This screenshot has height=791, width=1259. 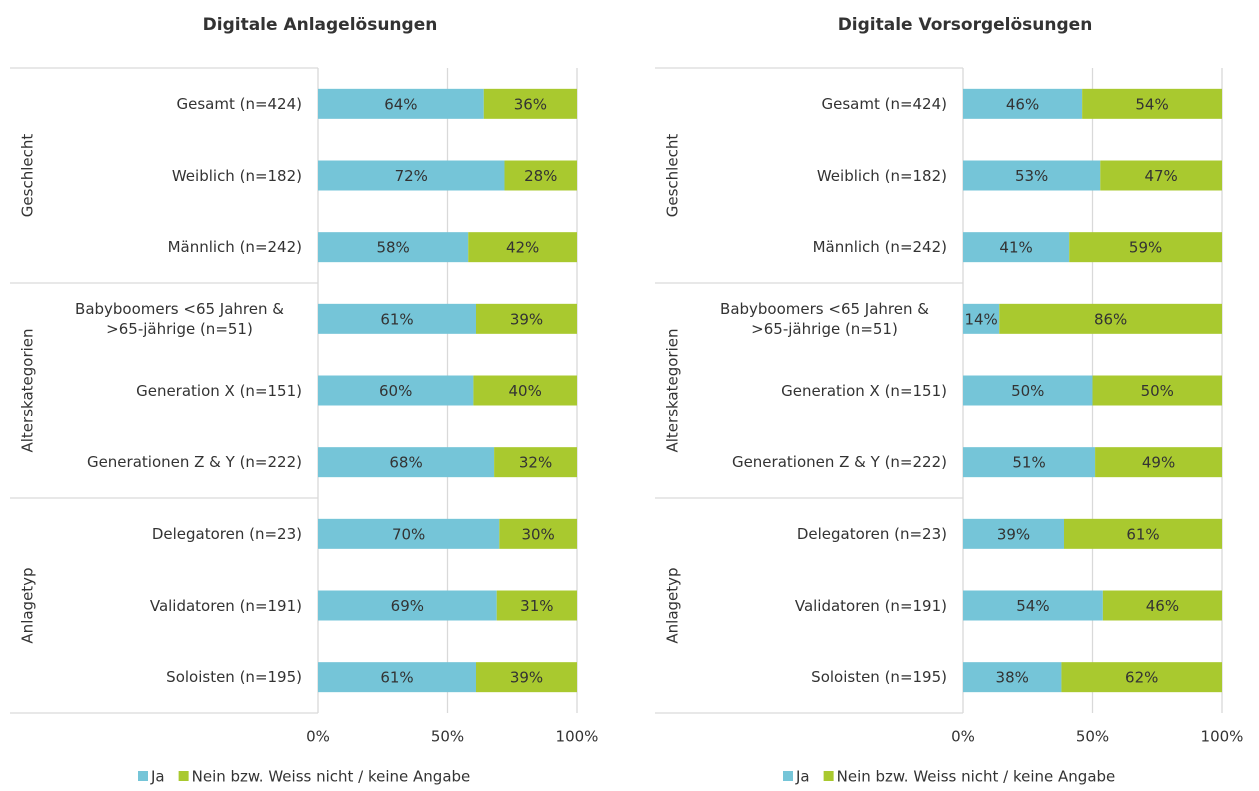 I want to click on legend-label: Nein bzw. Weiss nicht / keine Angabe, so click(x=976, y=777).